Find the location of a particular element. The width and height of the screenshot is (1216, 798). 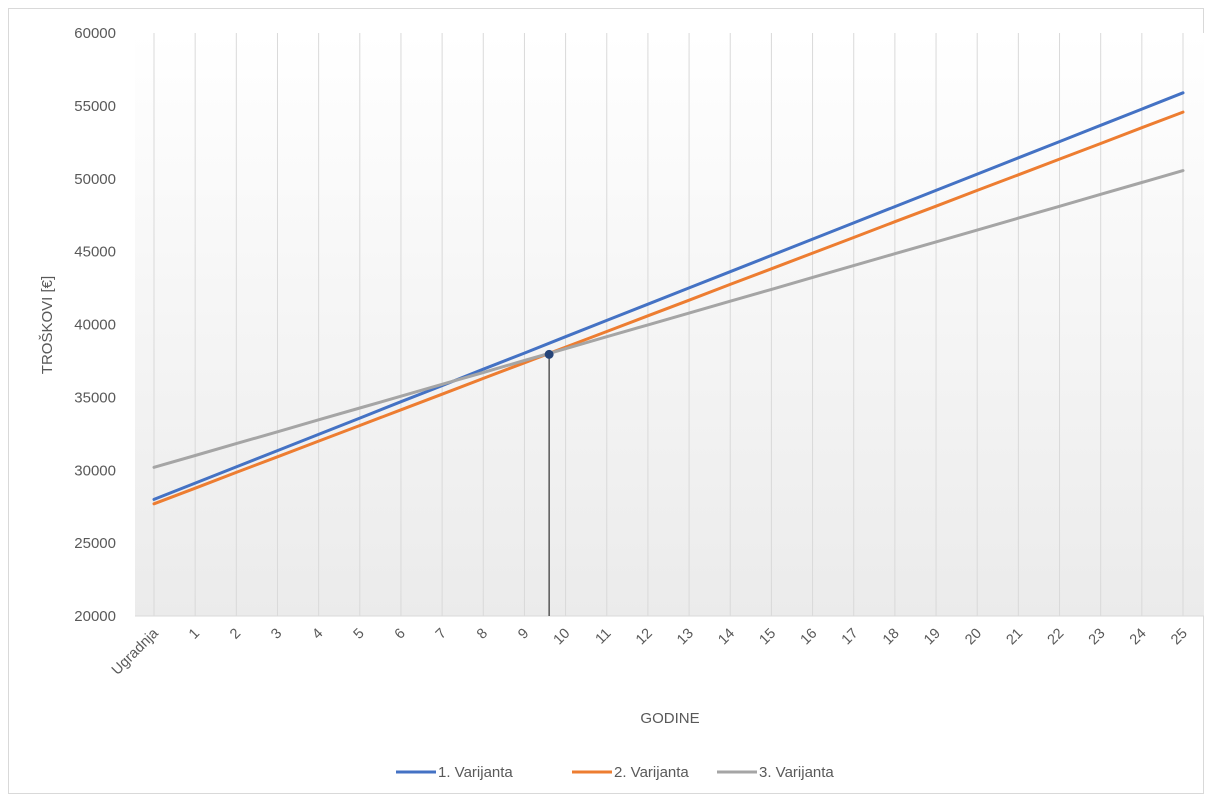

x-axis-title: GODINE is located at coordinates (669, 718).